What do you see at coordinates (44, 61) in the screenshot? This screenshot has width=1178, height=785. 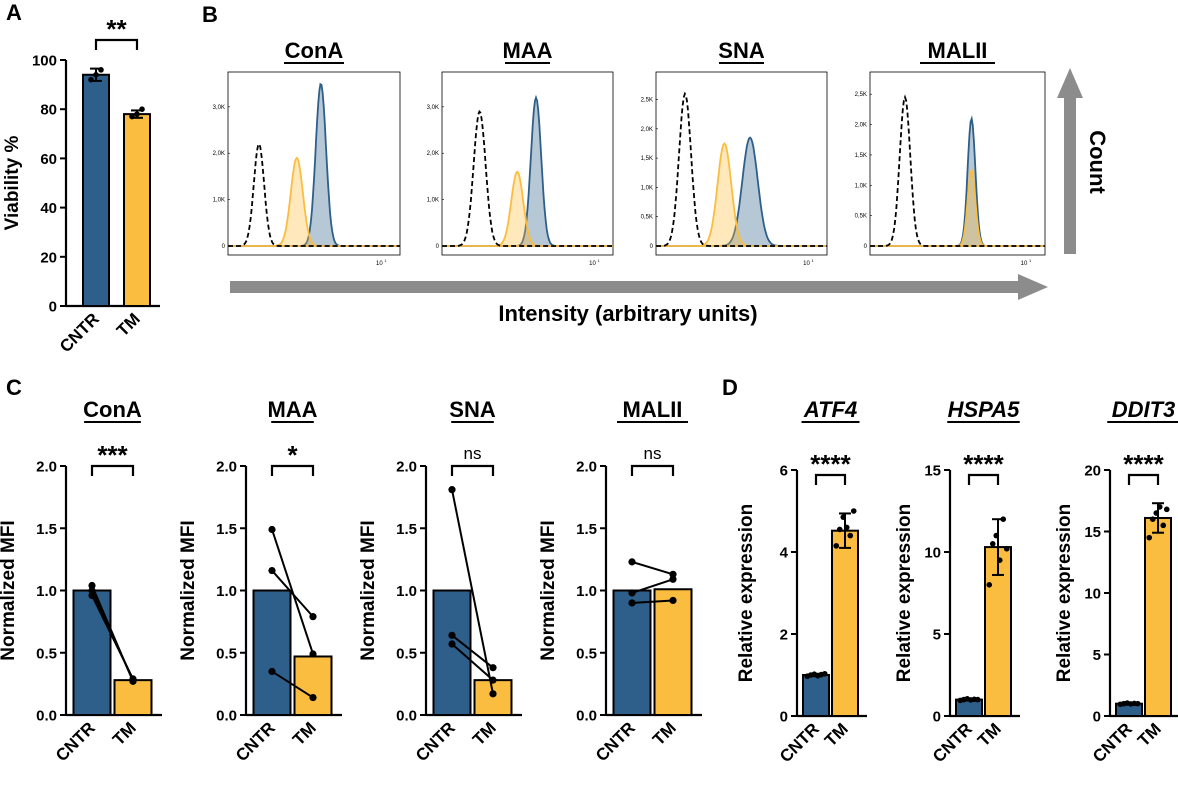 I see `panel-a-y-tick-label: 100` at bounding box center [44, 61].